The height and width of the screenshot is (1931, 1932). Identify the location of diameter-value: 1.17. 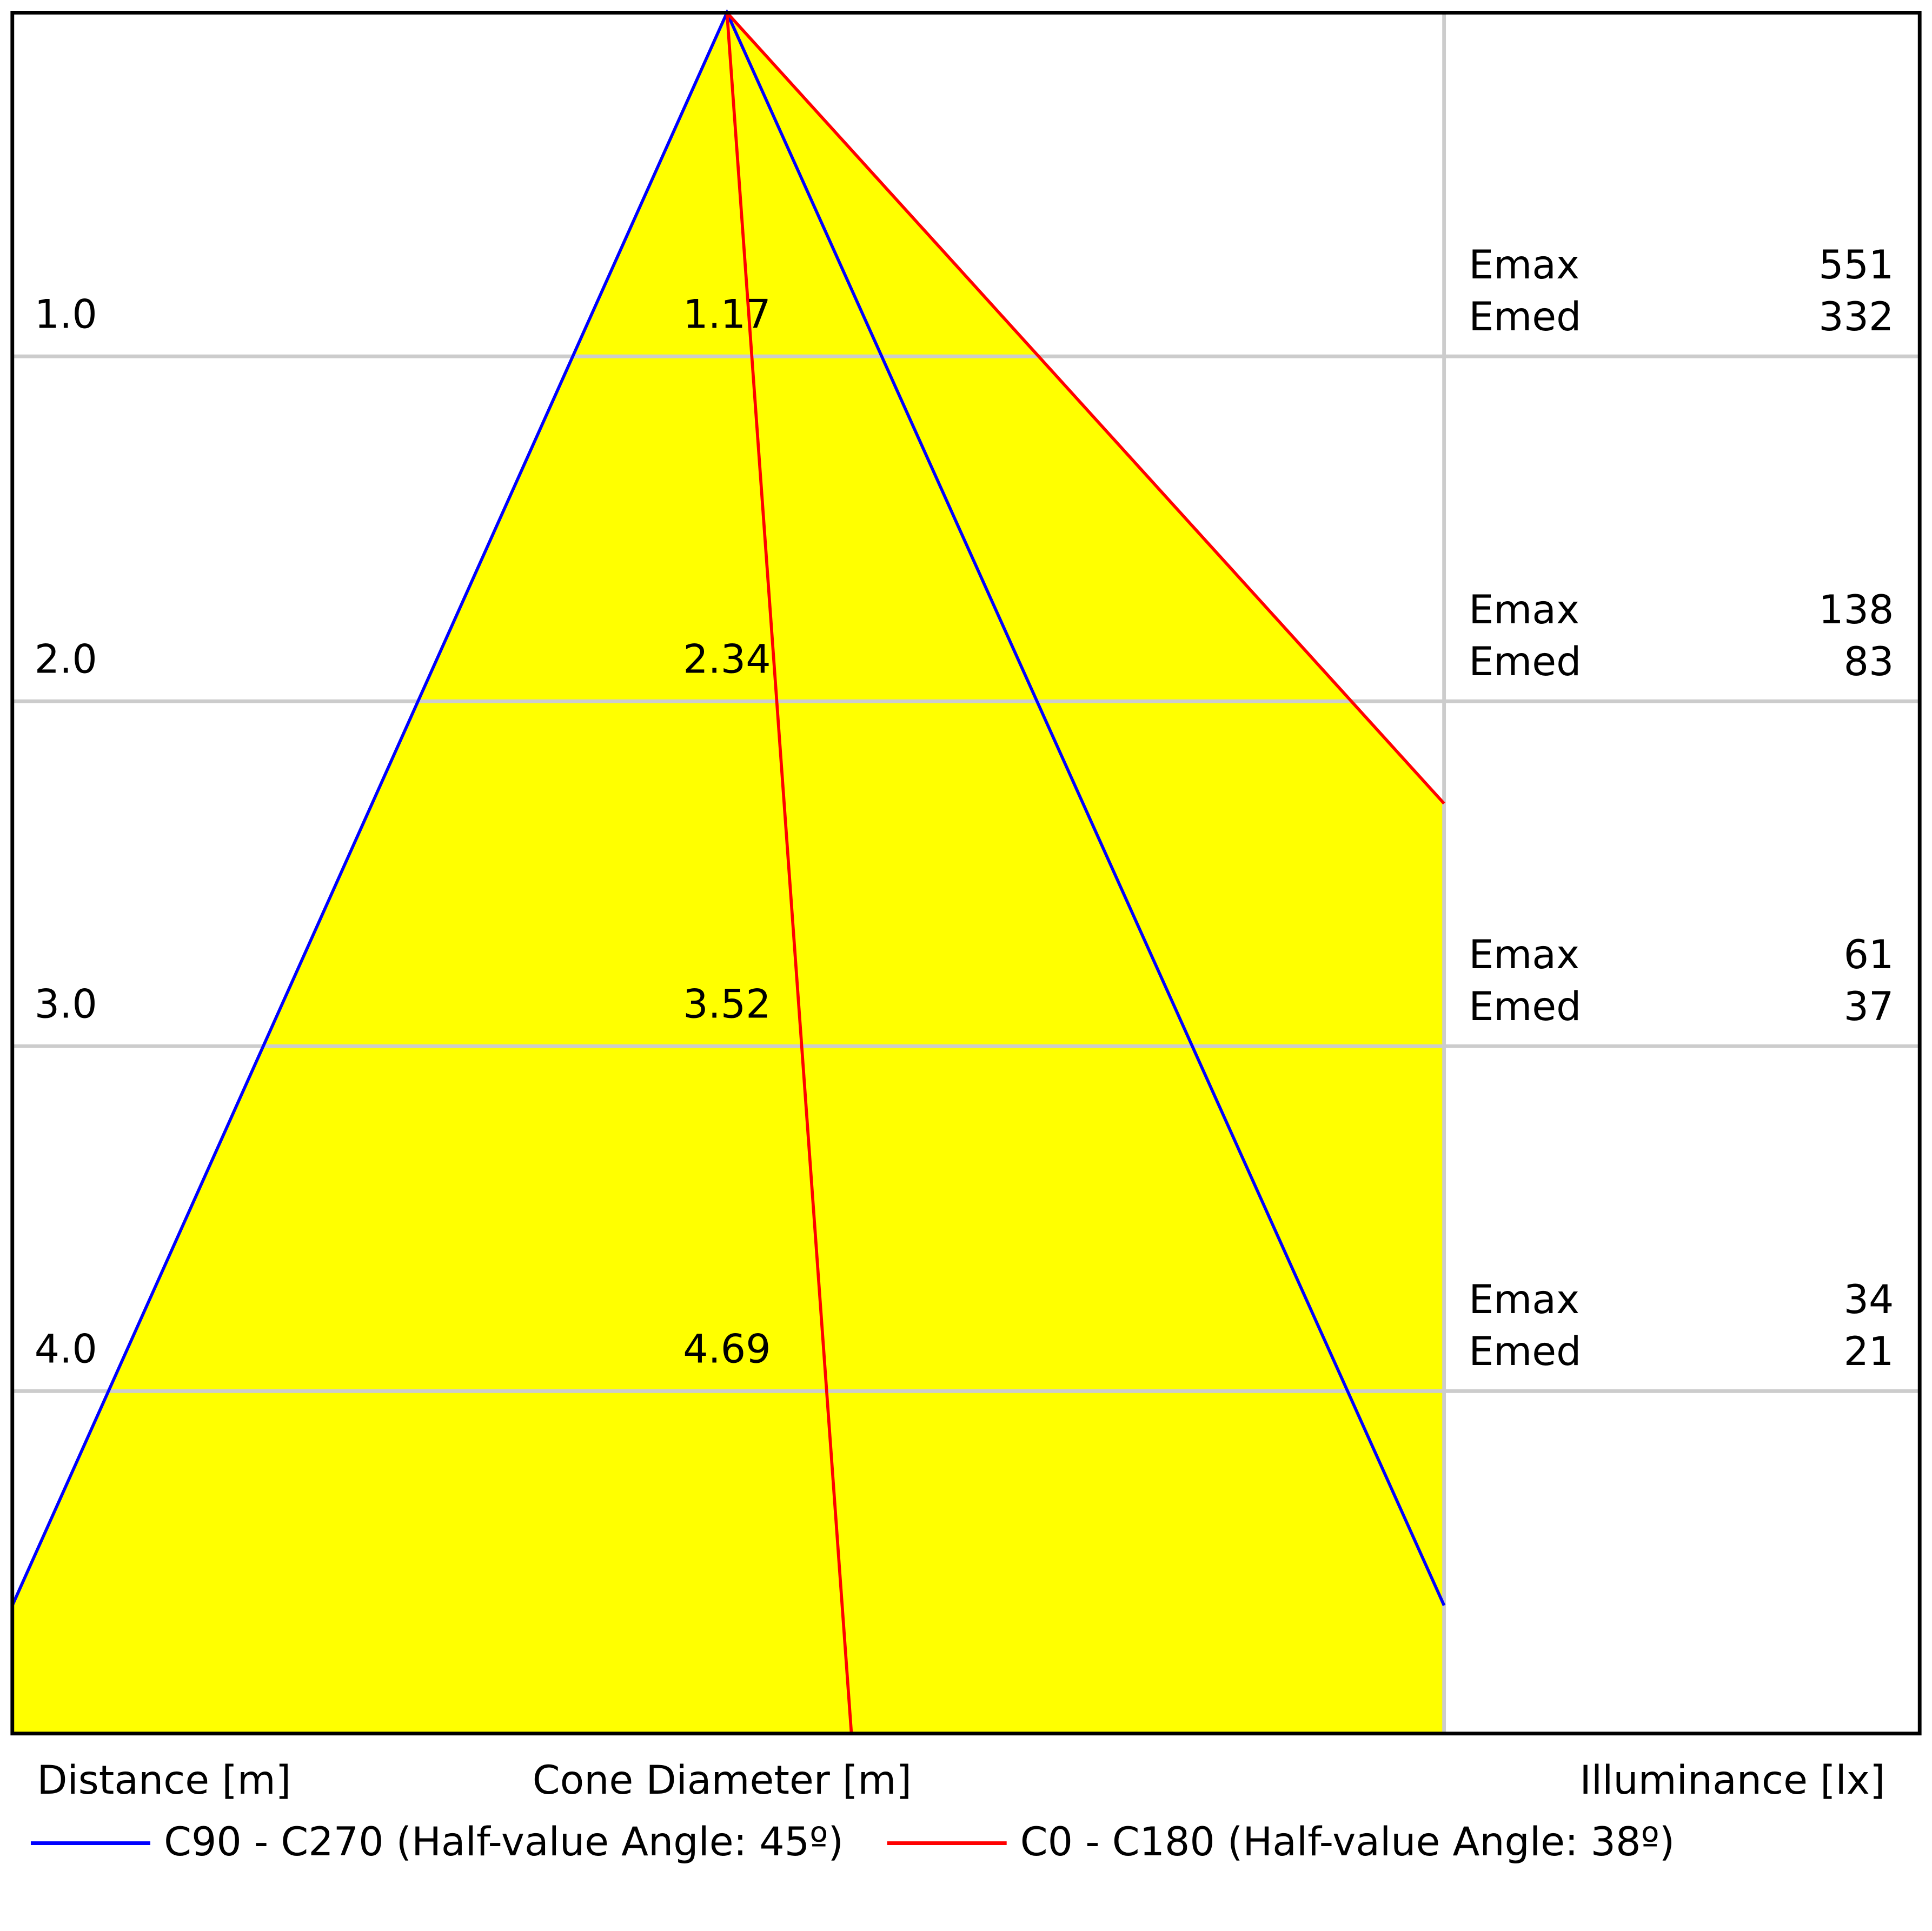
(727, 314).